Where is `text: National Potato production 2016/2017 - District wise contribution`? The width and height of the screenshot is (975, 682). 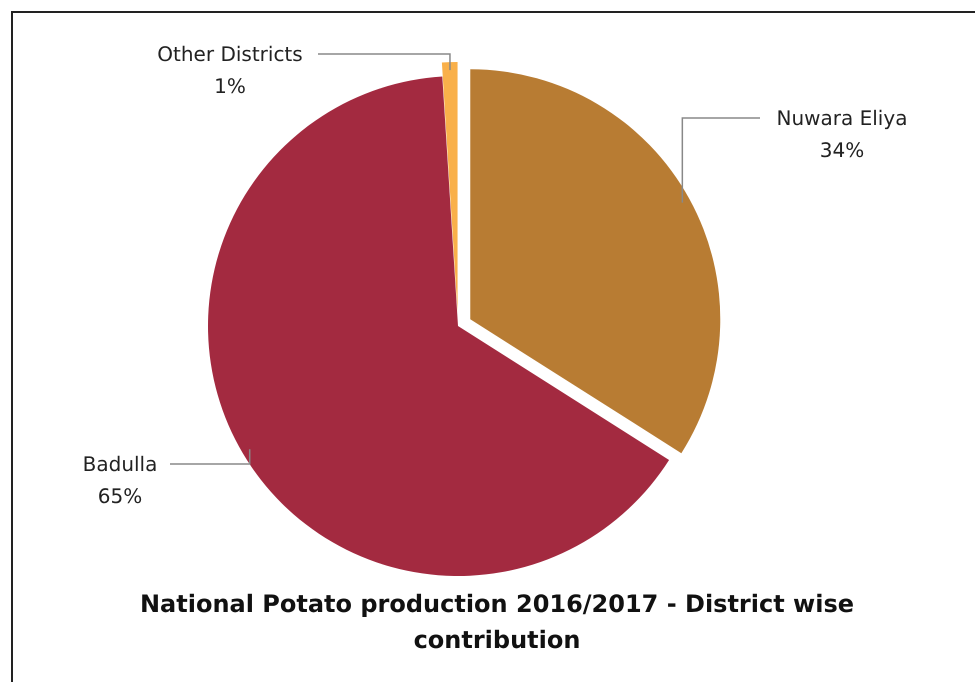 text: National Potato production 2016/2017 - District wise contribution is located at coordinates (497, 622).